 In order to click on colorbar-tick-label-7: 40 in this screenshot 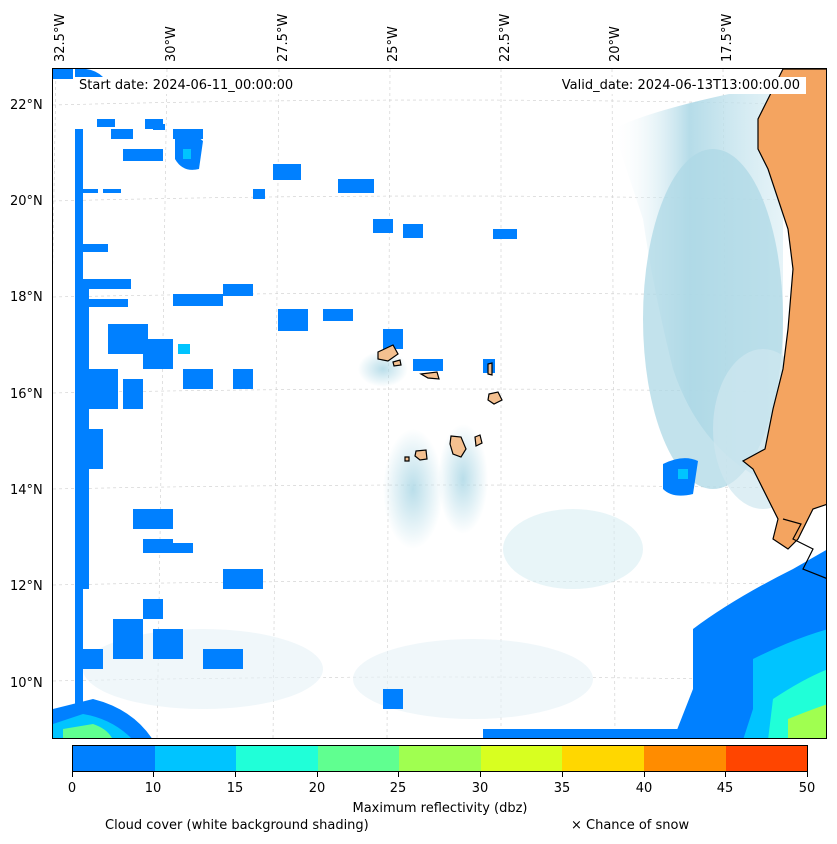, I will do `click(644, 788)`.